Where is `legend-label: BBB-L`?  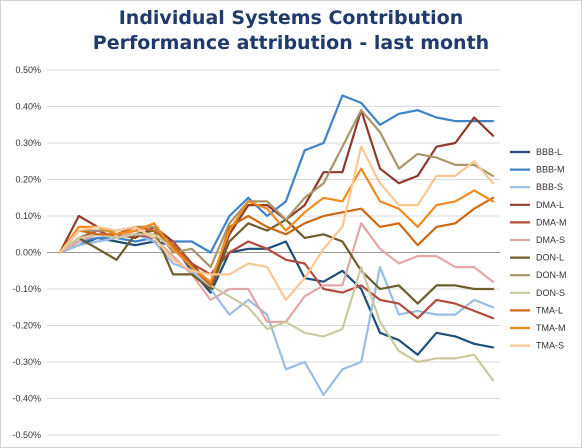 legend-label: BBB-L is located at coordinates (549, 152).